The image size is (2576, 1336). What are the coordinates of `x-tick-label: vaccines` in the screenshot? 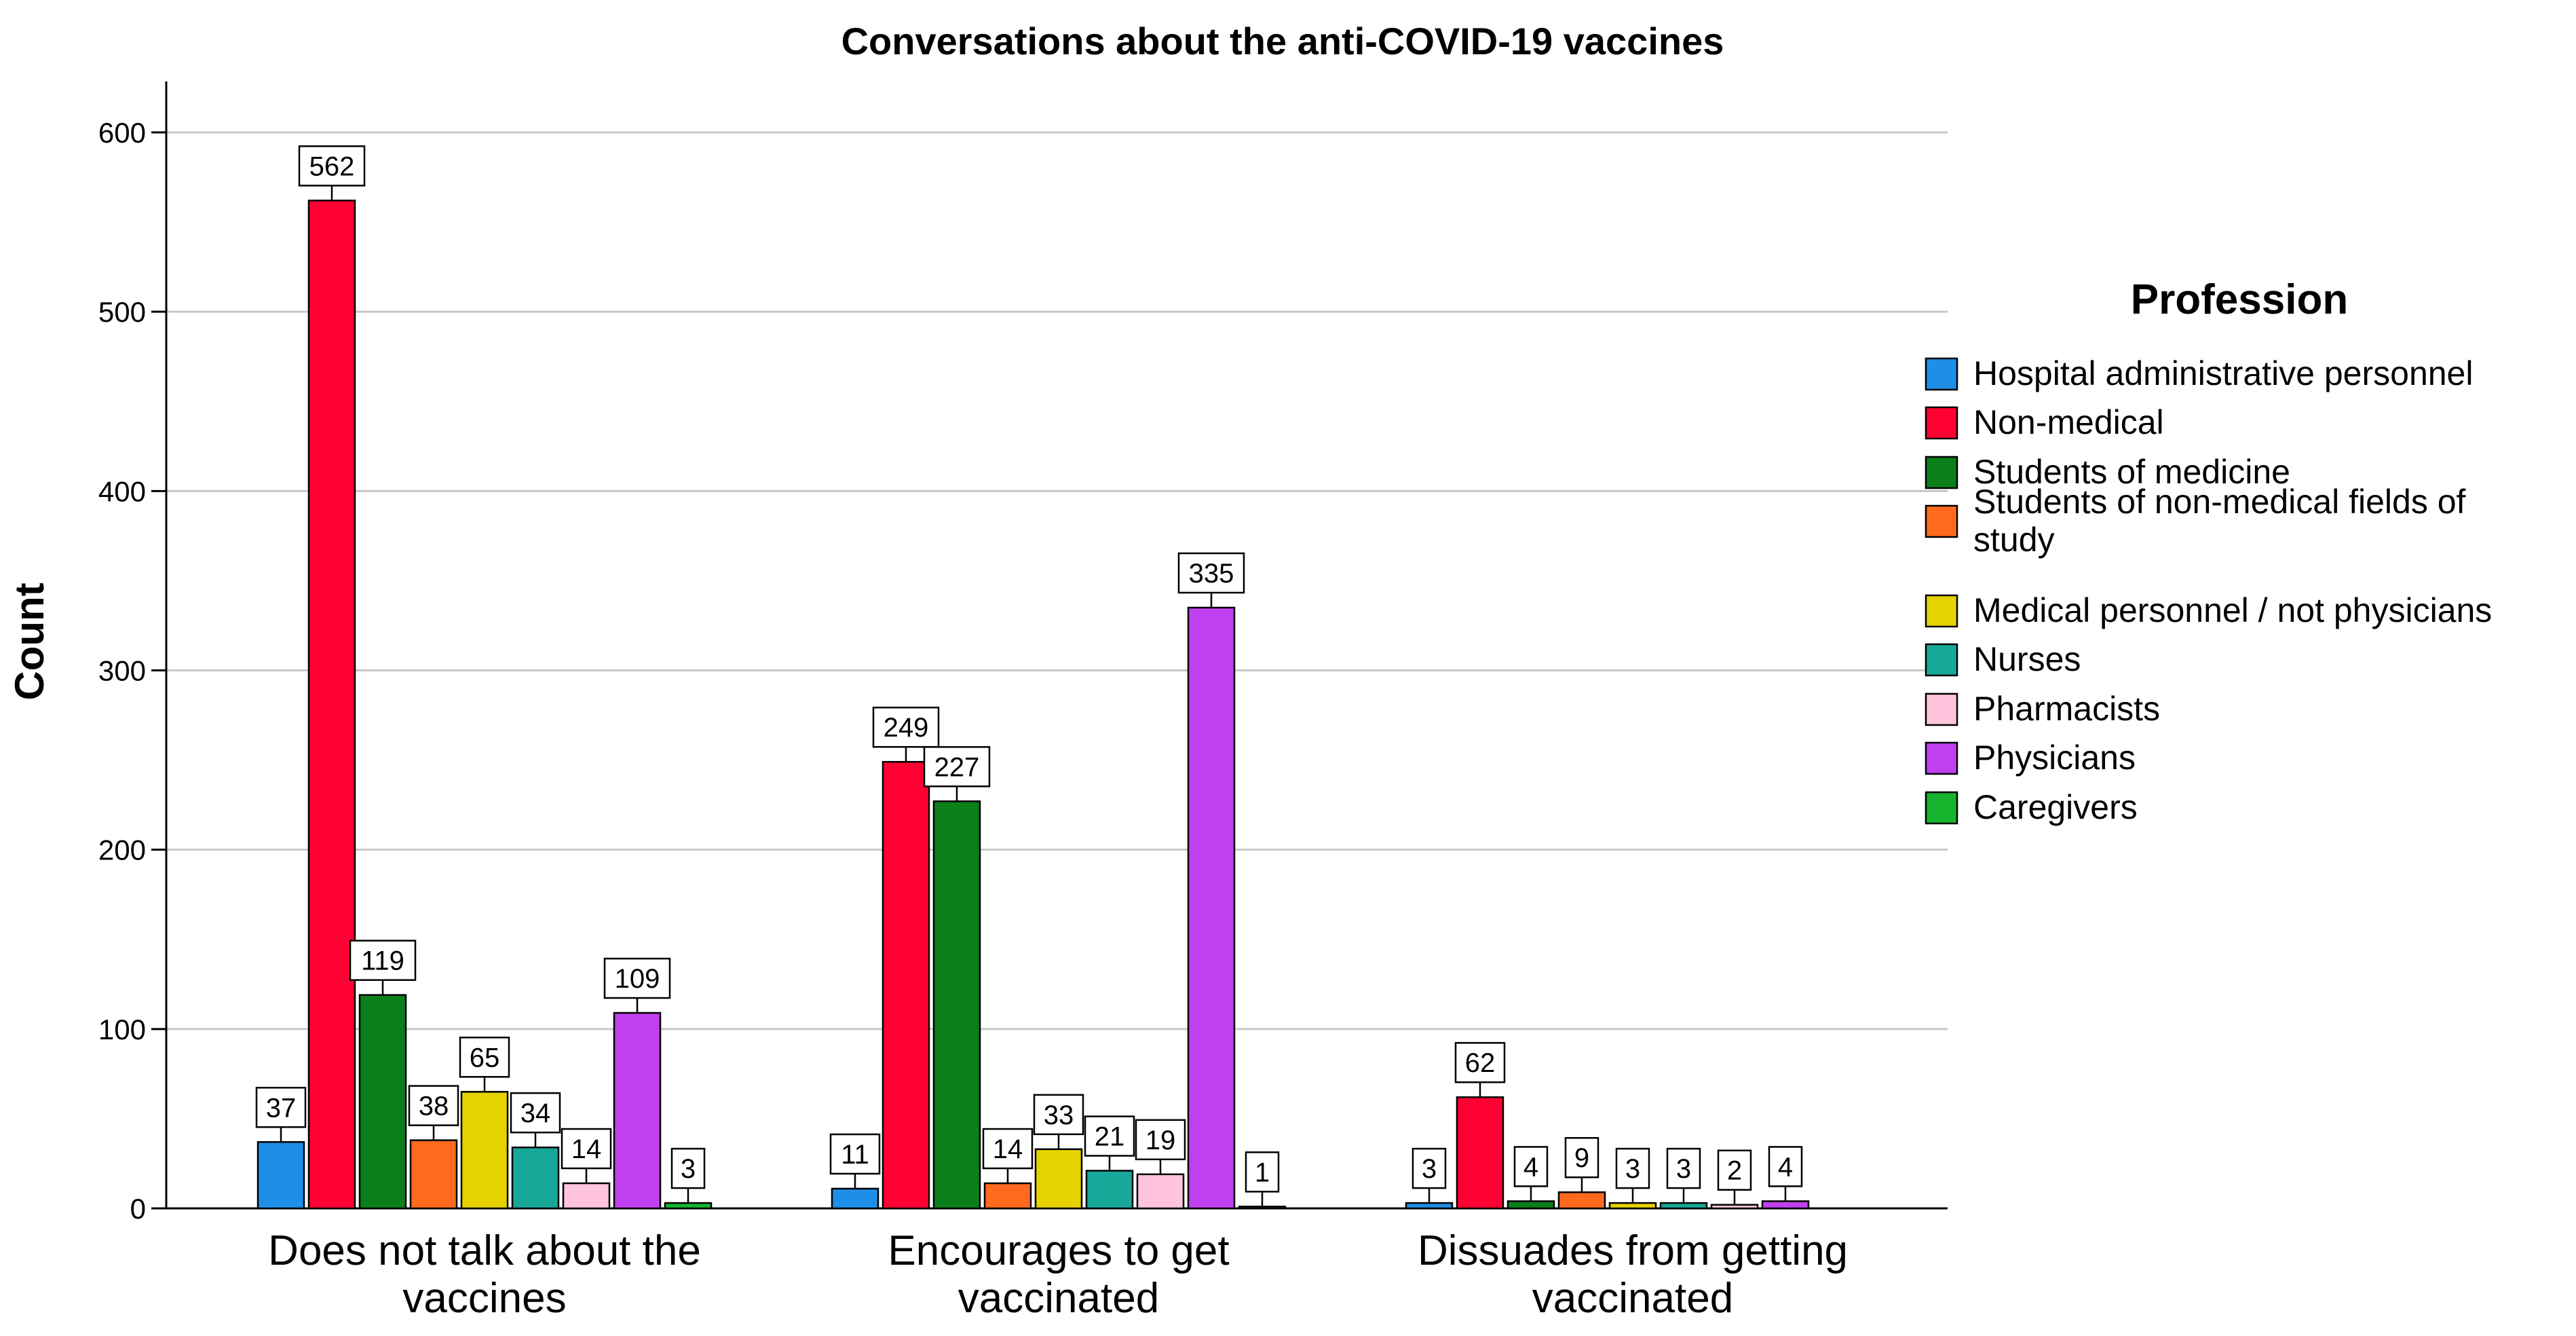 It's located at (484, 1298).